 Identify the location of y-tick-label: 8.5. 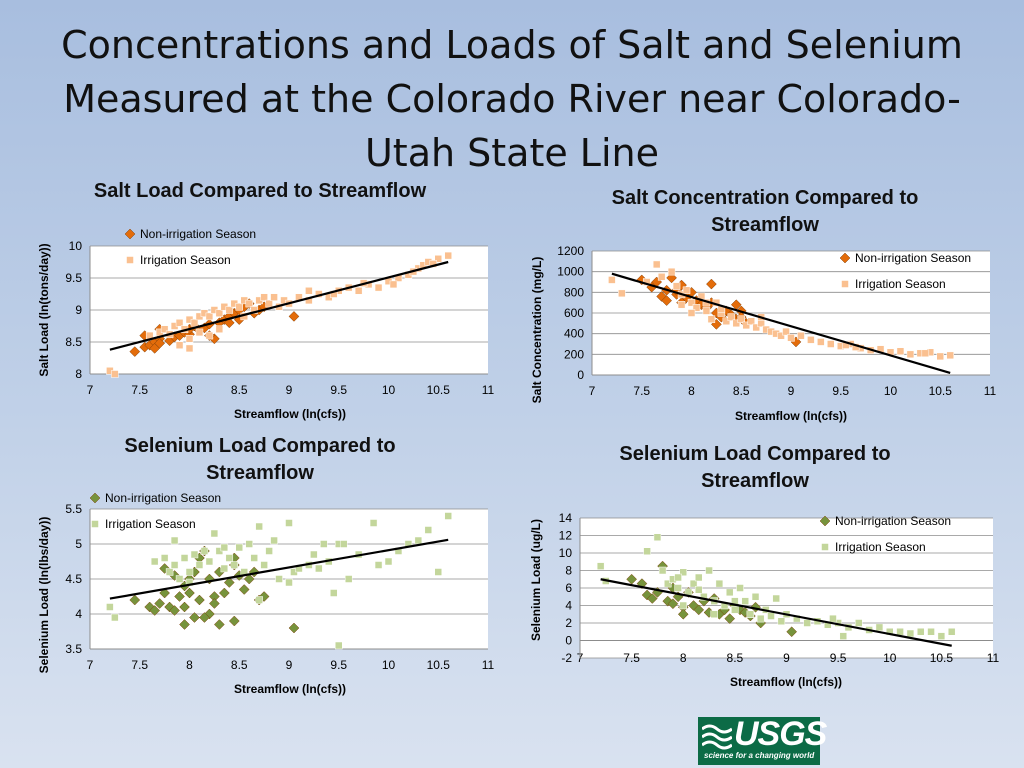
(73, 342).